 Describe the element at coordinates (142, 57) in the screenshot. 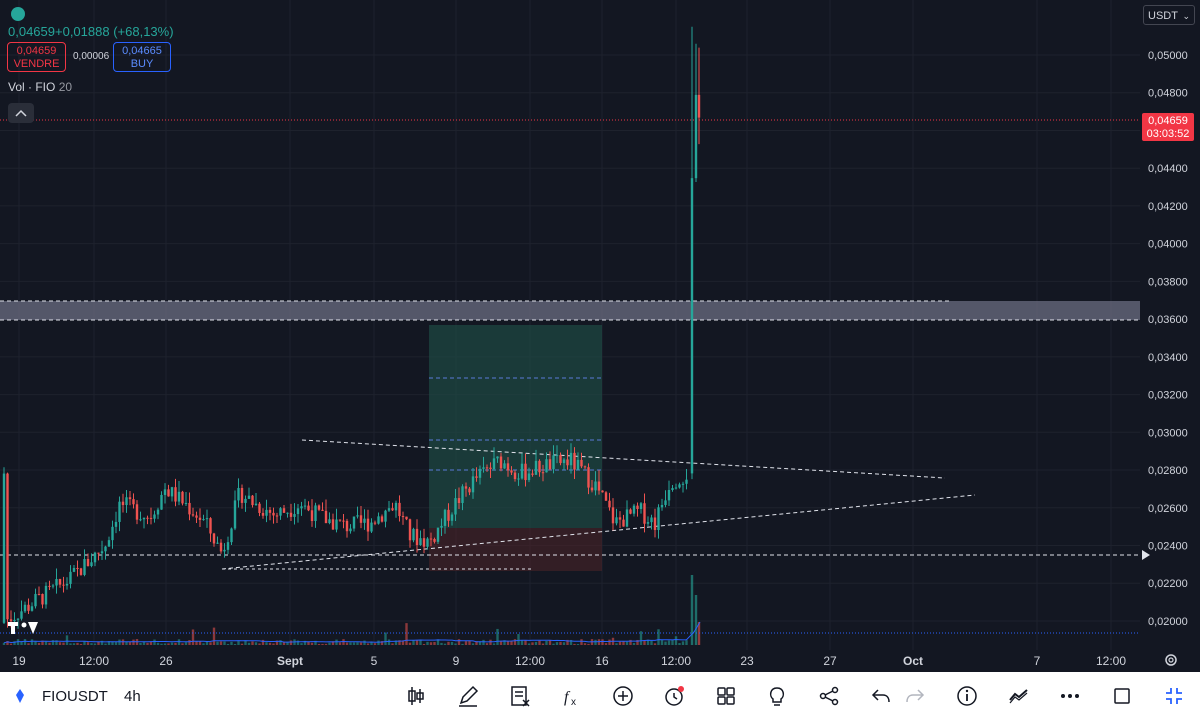

I see `buy-button: 0,04665 BUY` at that location.